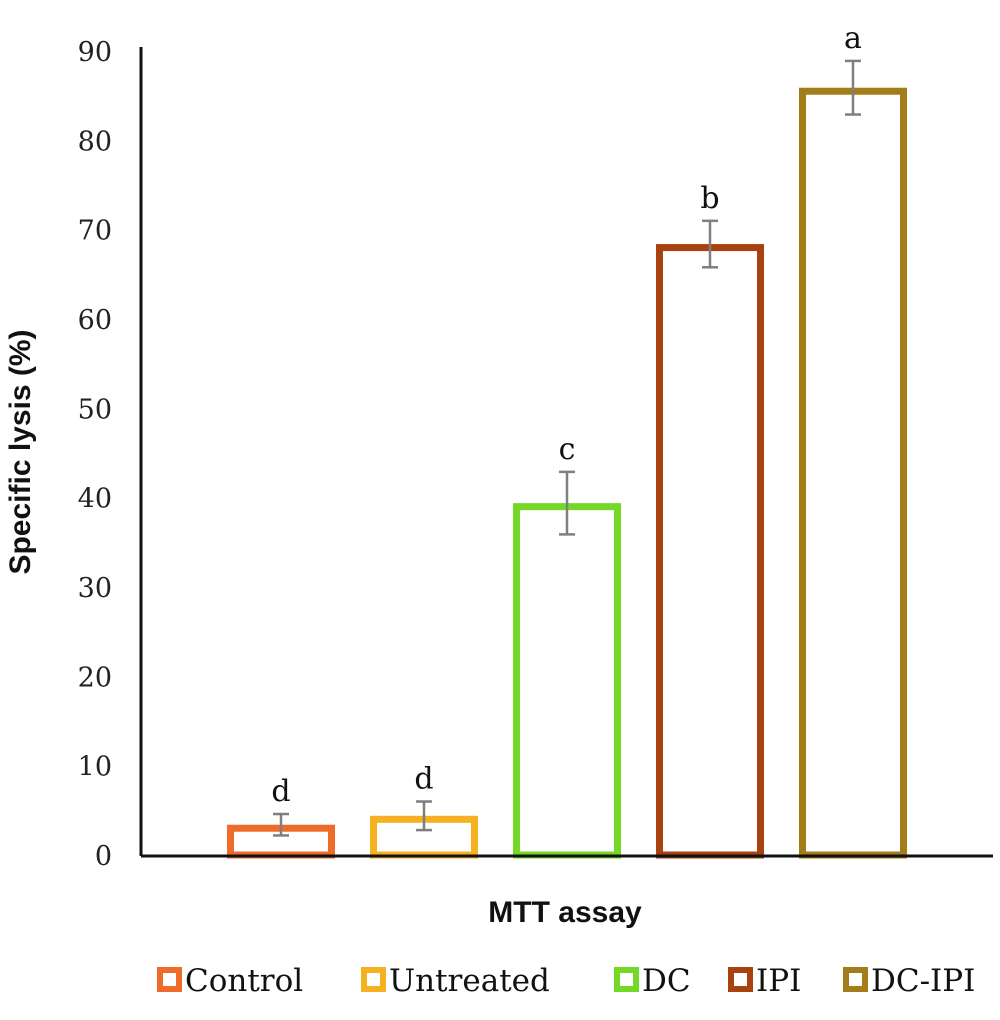 Image resolution: width=1000 pixels, height=1020 pixels. What do you see at coordinates (95, 454) in the screenshot?
I see `y-axis-ticks: 0 10 20 30 40 50 60 70 80 90` at bounding box center [95, 454].